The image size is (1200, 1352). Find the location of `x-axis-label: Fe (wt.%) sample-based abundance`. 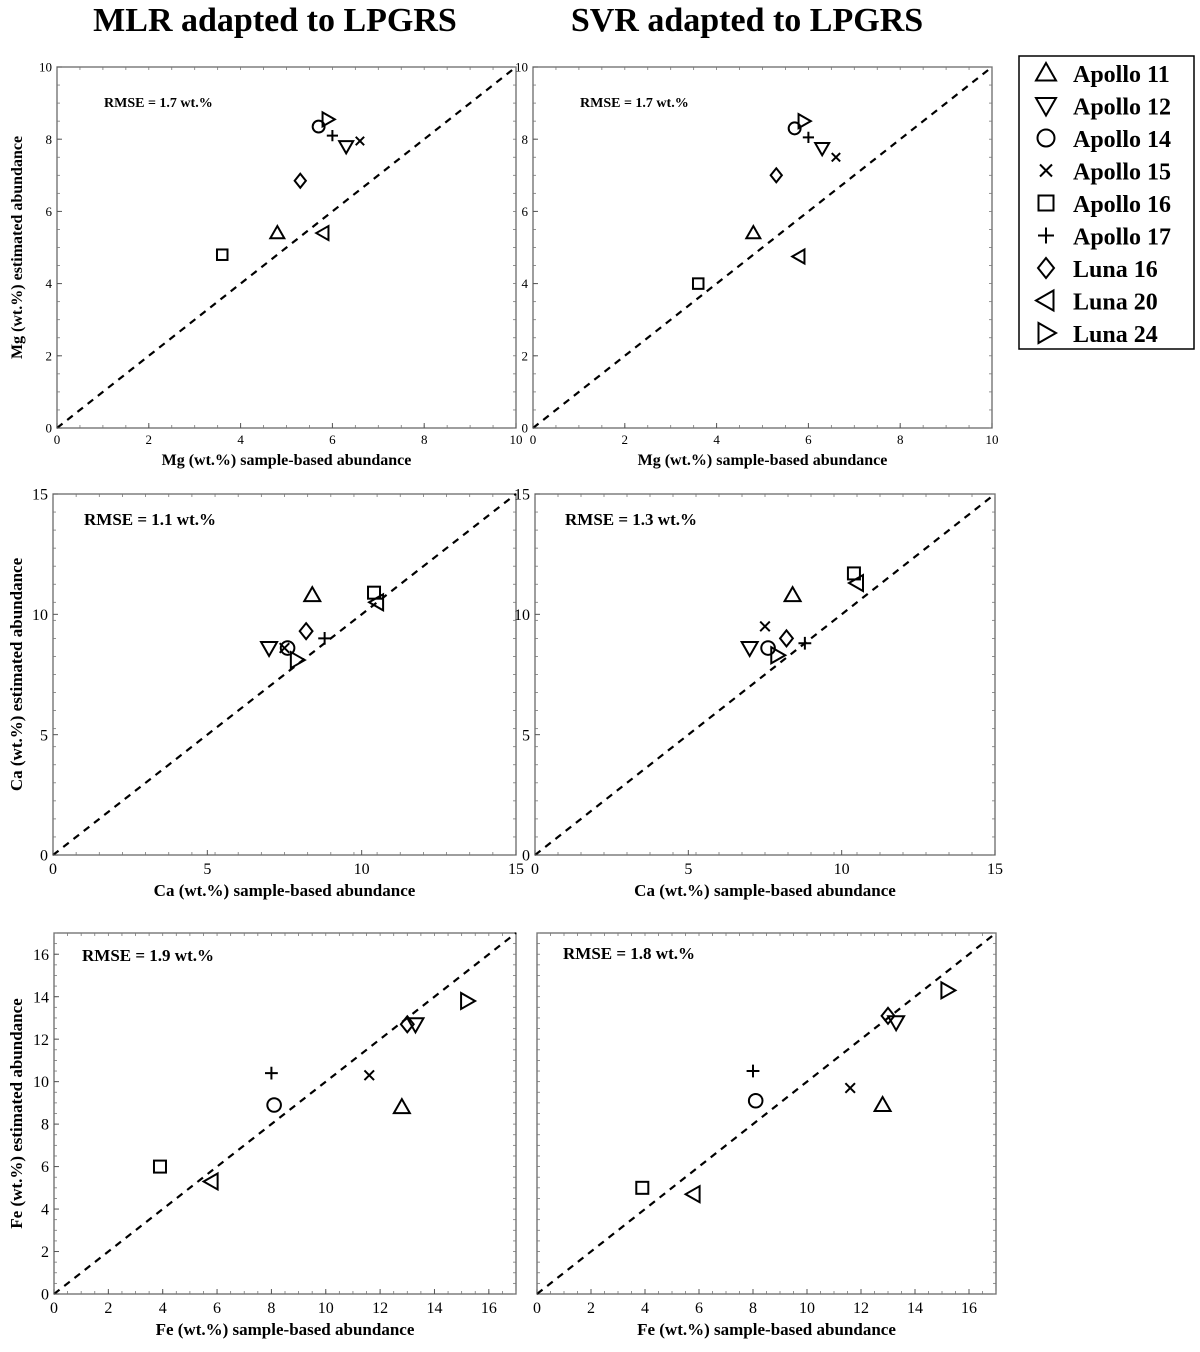

x-axis-label: Fe (wt.%) sample-based abundance is located at coordinates (766, 1329).